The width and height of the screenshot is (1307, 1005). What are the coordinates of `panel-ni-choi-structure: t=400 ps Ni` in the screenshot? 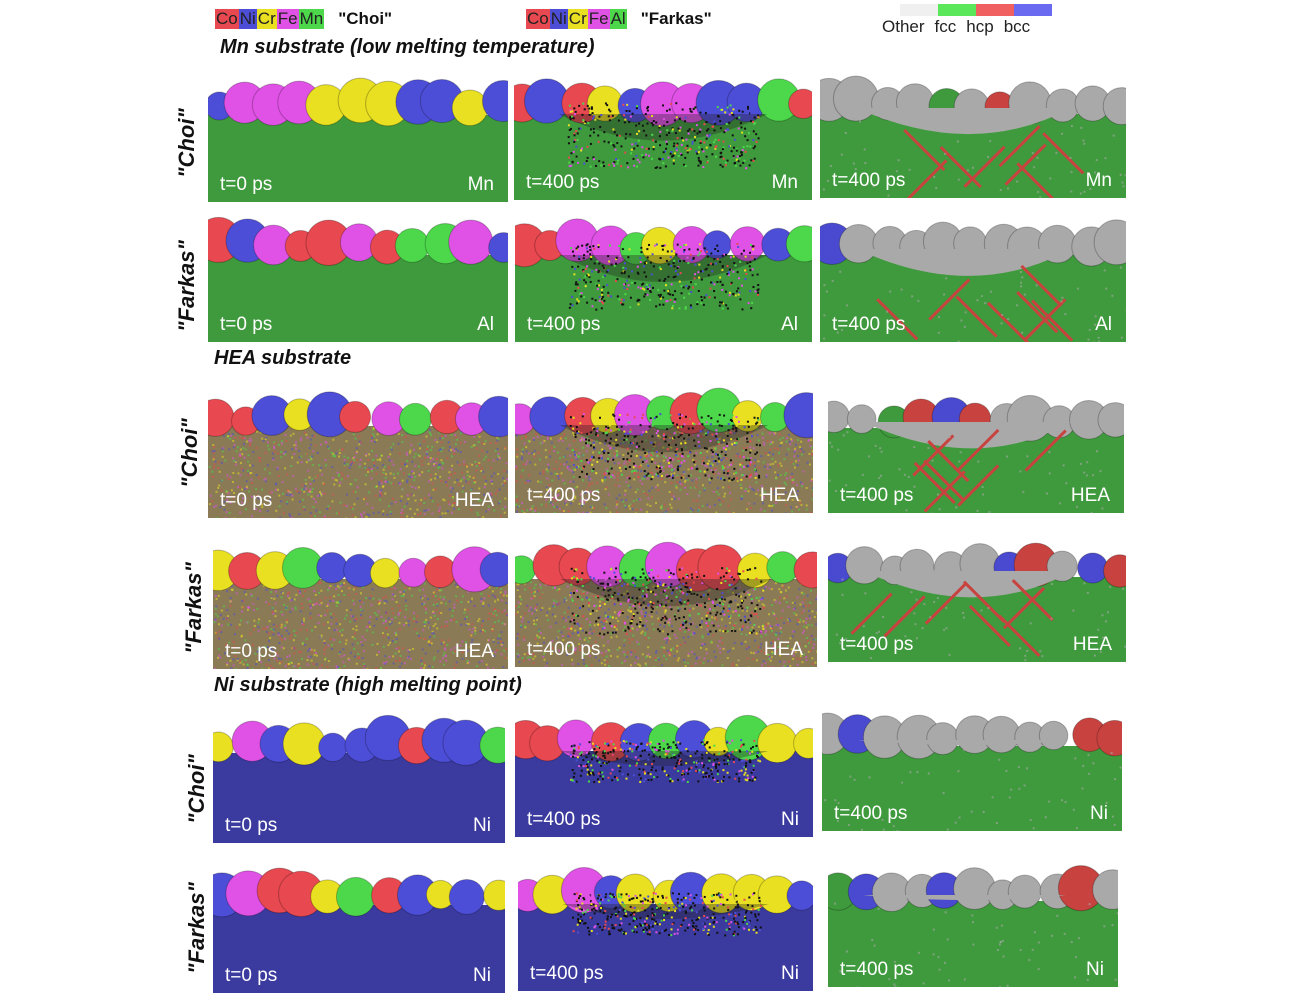 It's located at (972, 764).